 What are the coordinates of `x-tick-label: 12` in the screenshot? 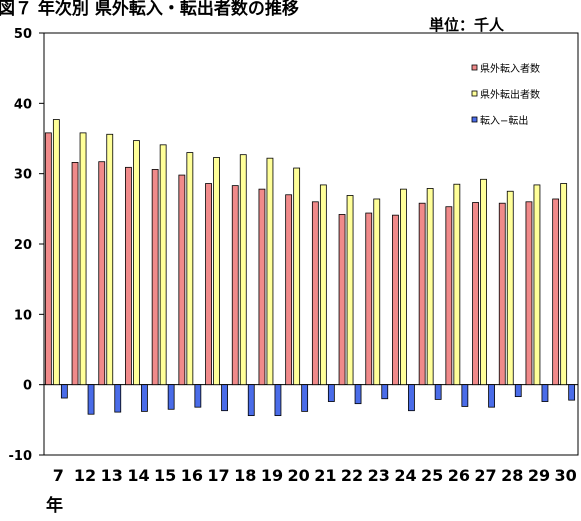 It's located at (85, 475).